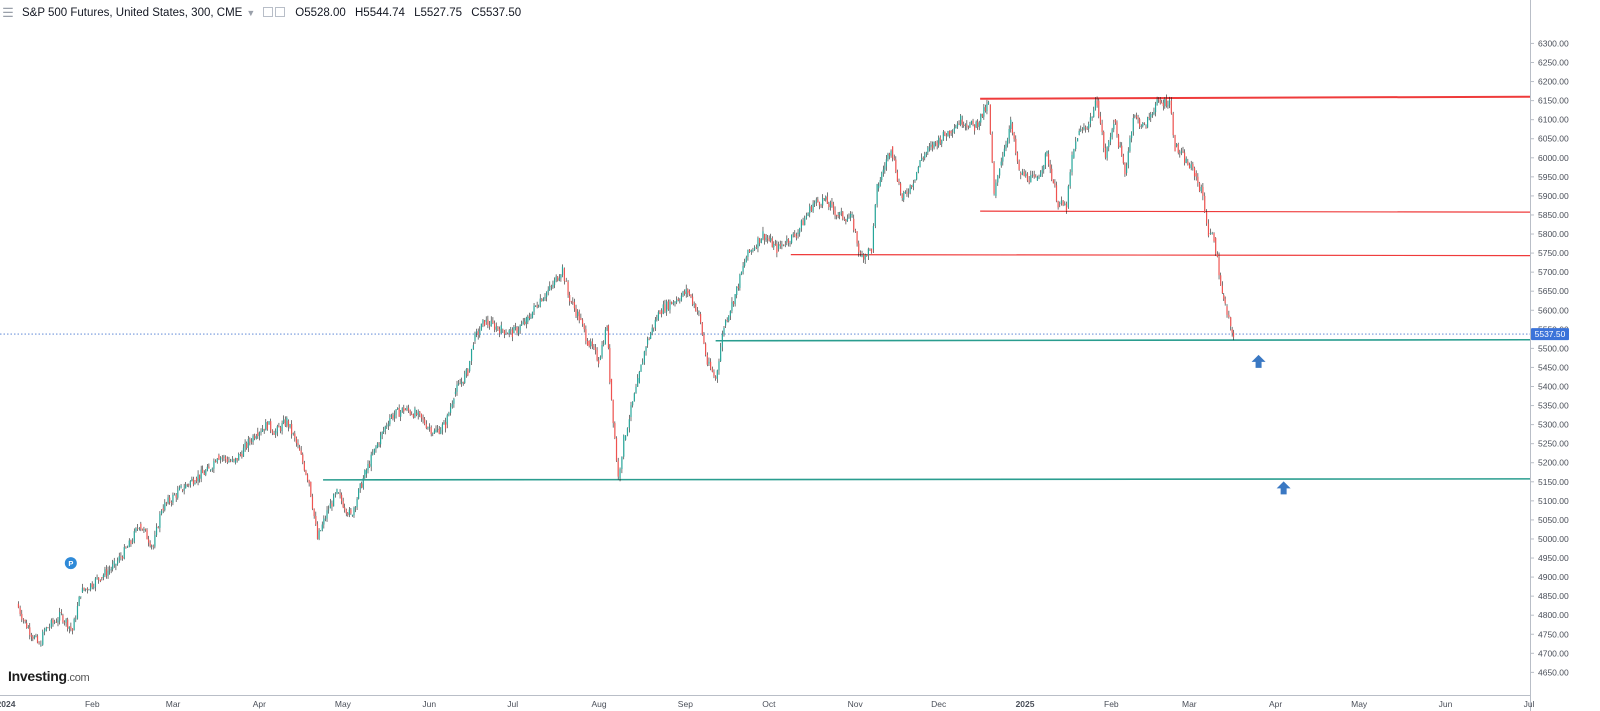 The width and height of the screenshot is (1600, 711). I want to click on eye-icon, so click(268, 11).